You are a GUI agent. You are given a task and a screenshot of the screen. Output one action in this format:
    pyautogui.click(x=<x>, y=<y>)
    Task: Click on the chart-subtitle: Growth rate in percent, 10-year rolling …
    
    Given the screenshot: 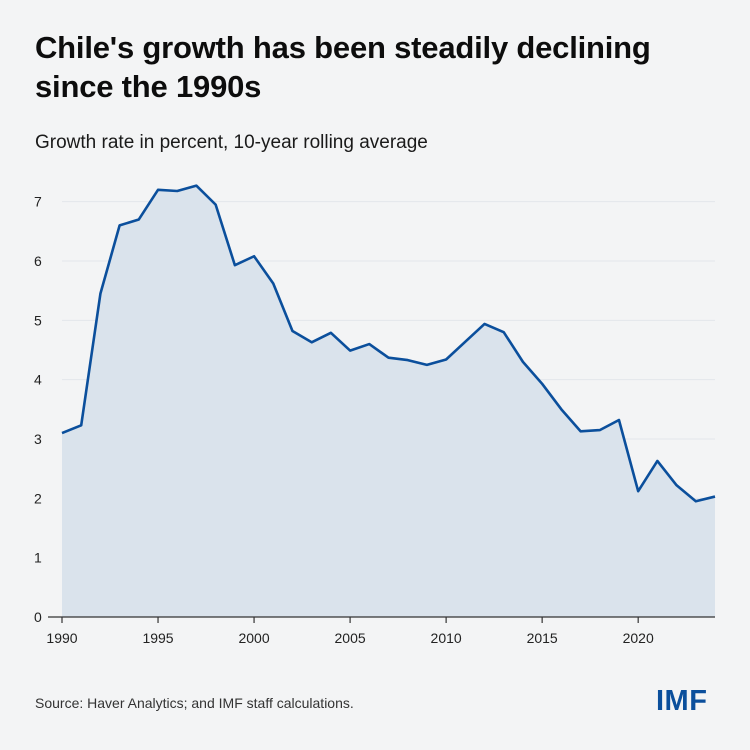 What is the action you would take?
    pyautogui.click(x=231, y=142)
    